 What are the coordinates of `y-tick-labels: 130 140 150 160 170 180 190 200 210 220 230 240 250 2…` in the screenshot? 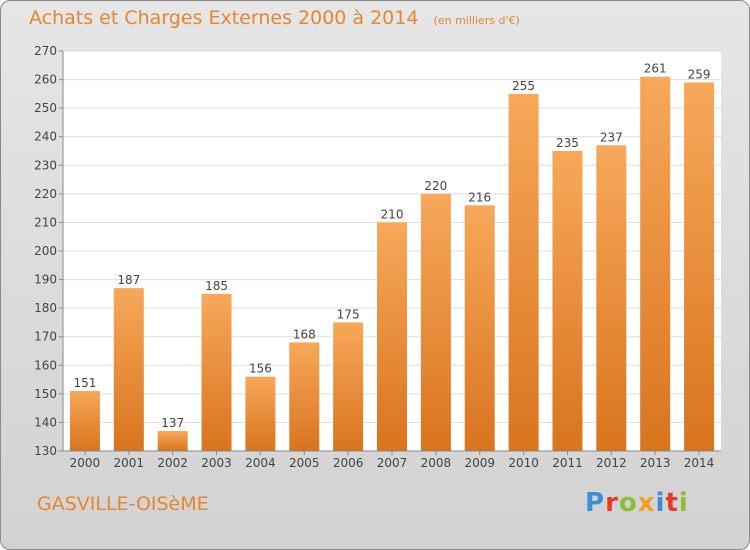 It's located at (45, 251).